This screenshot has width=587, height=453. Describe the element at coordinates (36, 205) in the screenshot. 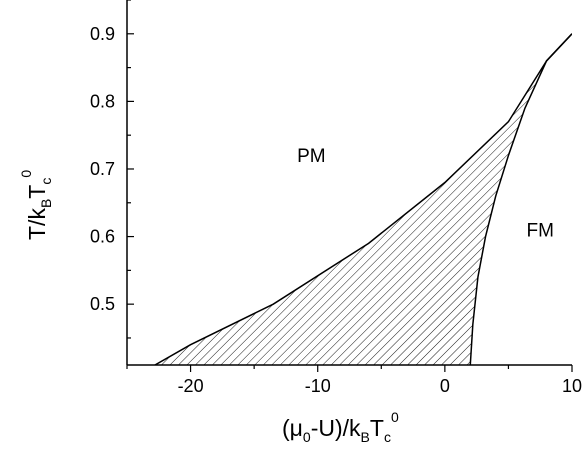

I see `y-axis-title: T/kBTc0` at that location.